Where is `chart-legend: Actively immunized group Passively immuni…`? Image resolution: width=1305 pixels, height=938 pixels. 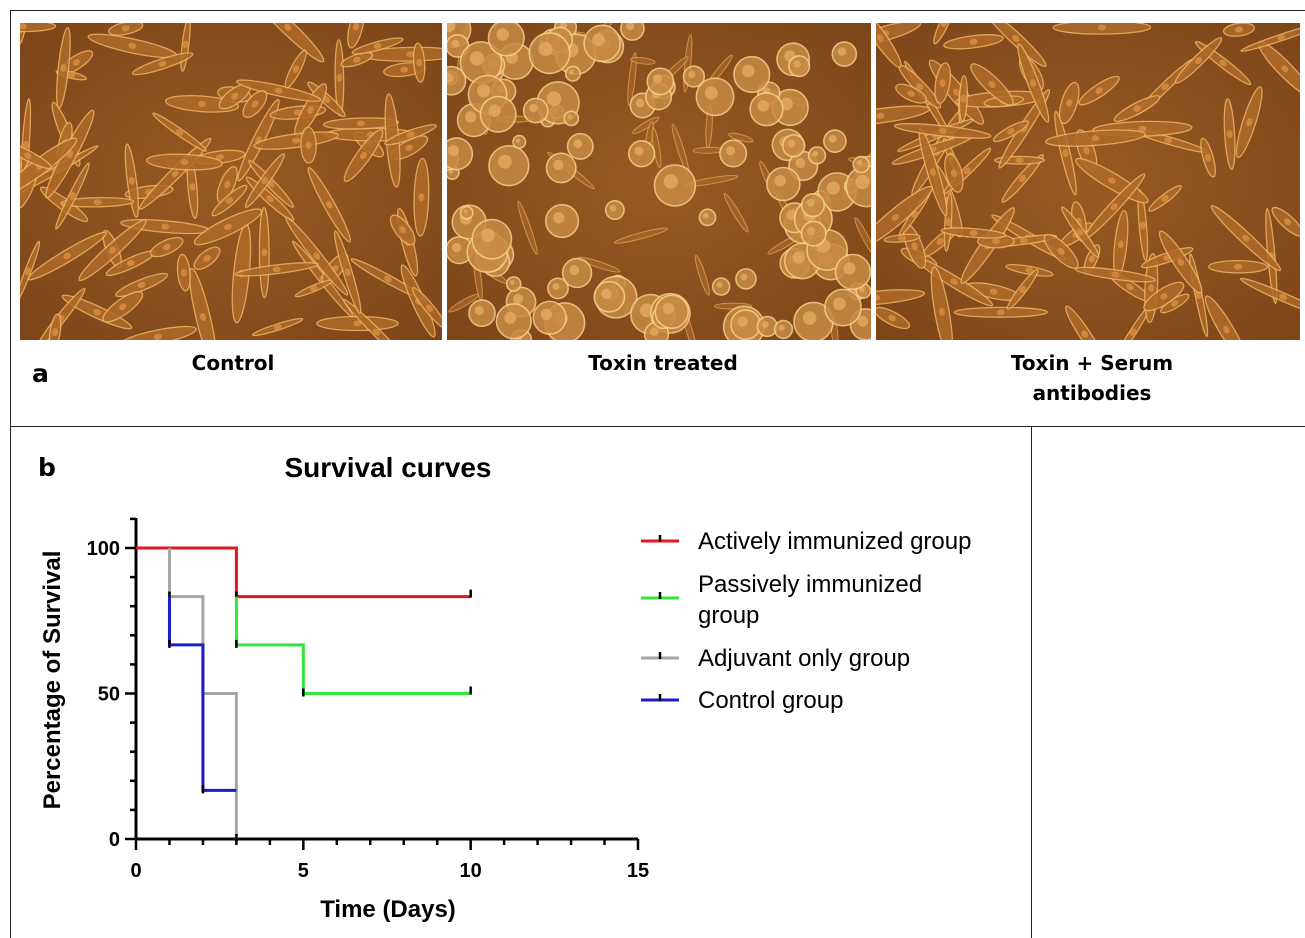 chart-legend: Actively immunized group Passively immuni… is located at coordinates (806, 621).